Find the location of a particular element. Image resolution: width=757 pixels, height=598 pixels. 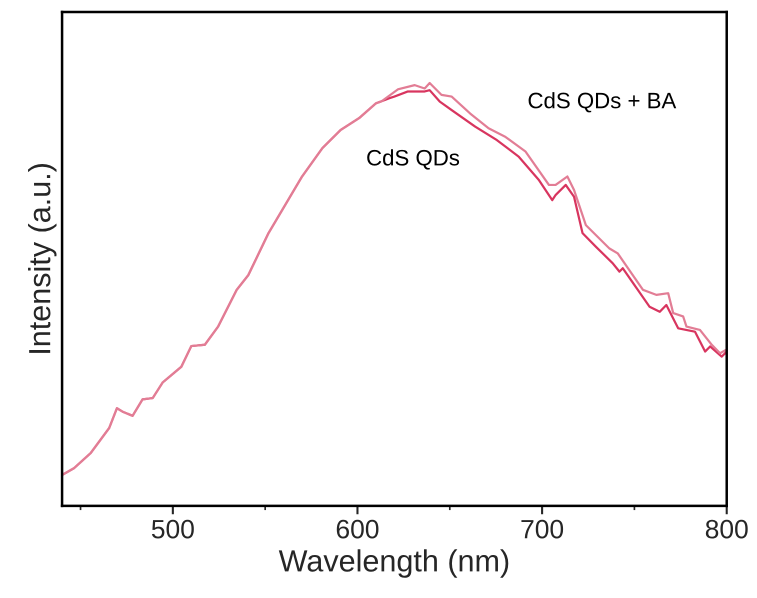

x-tick-label: 700 is located at coordinates (542, 529).